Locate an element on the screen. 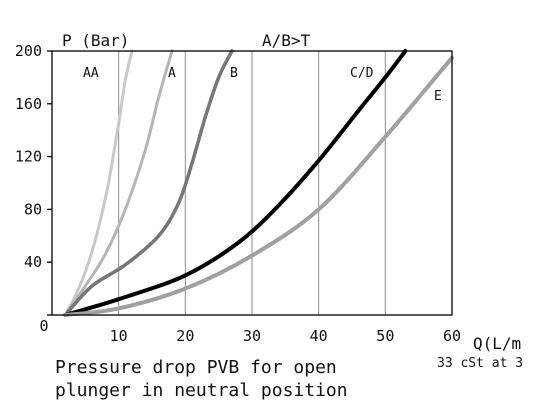  curve-label-c-d: C/D is located at coordinates (362, 73).